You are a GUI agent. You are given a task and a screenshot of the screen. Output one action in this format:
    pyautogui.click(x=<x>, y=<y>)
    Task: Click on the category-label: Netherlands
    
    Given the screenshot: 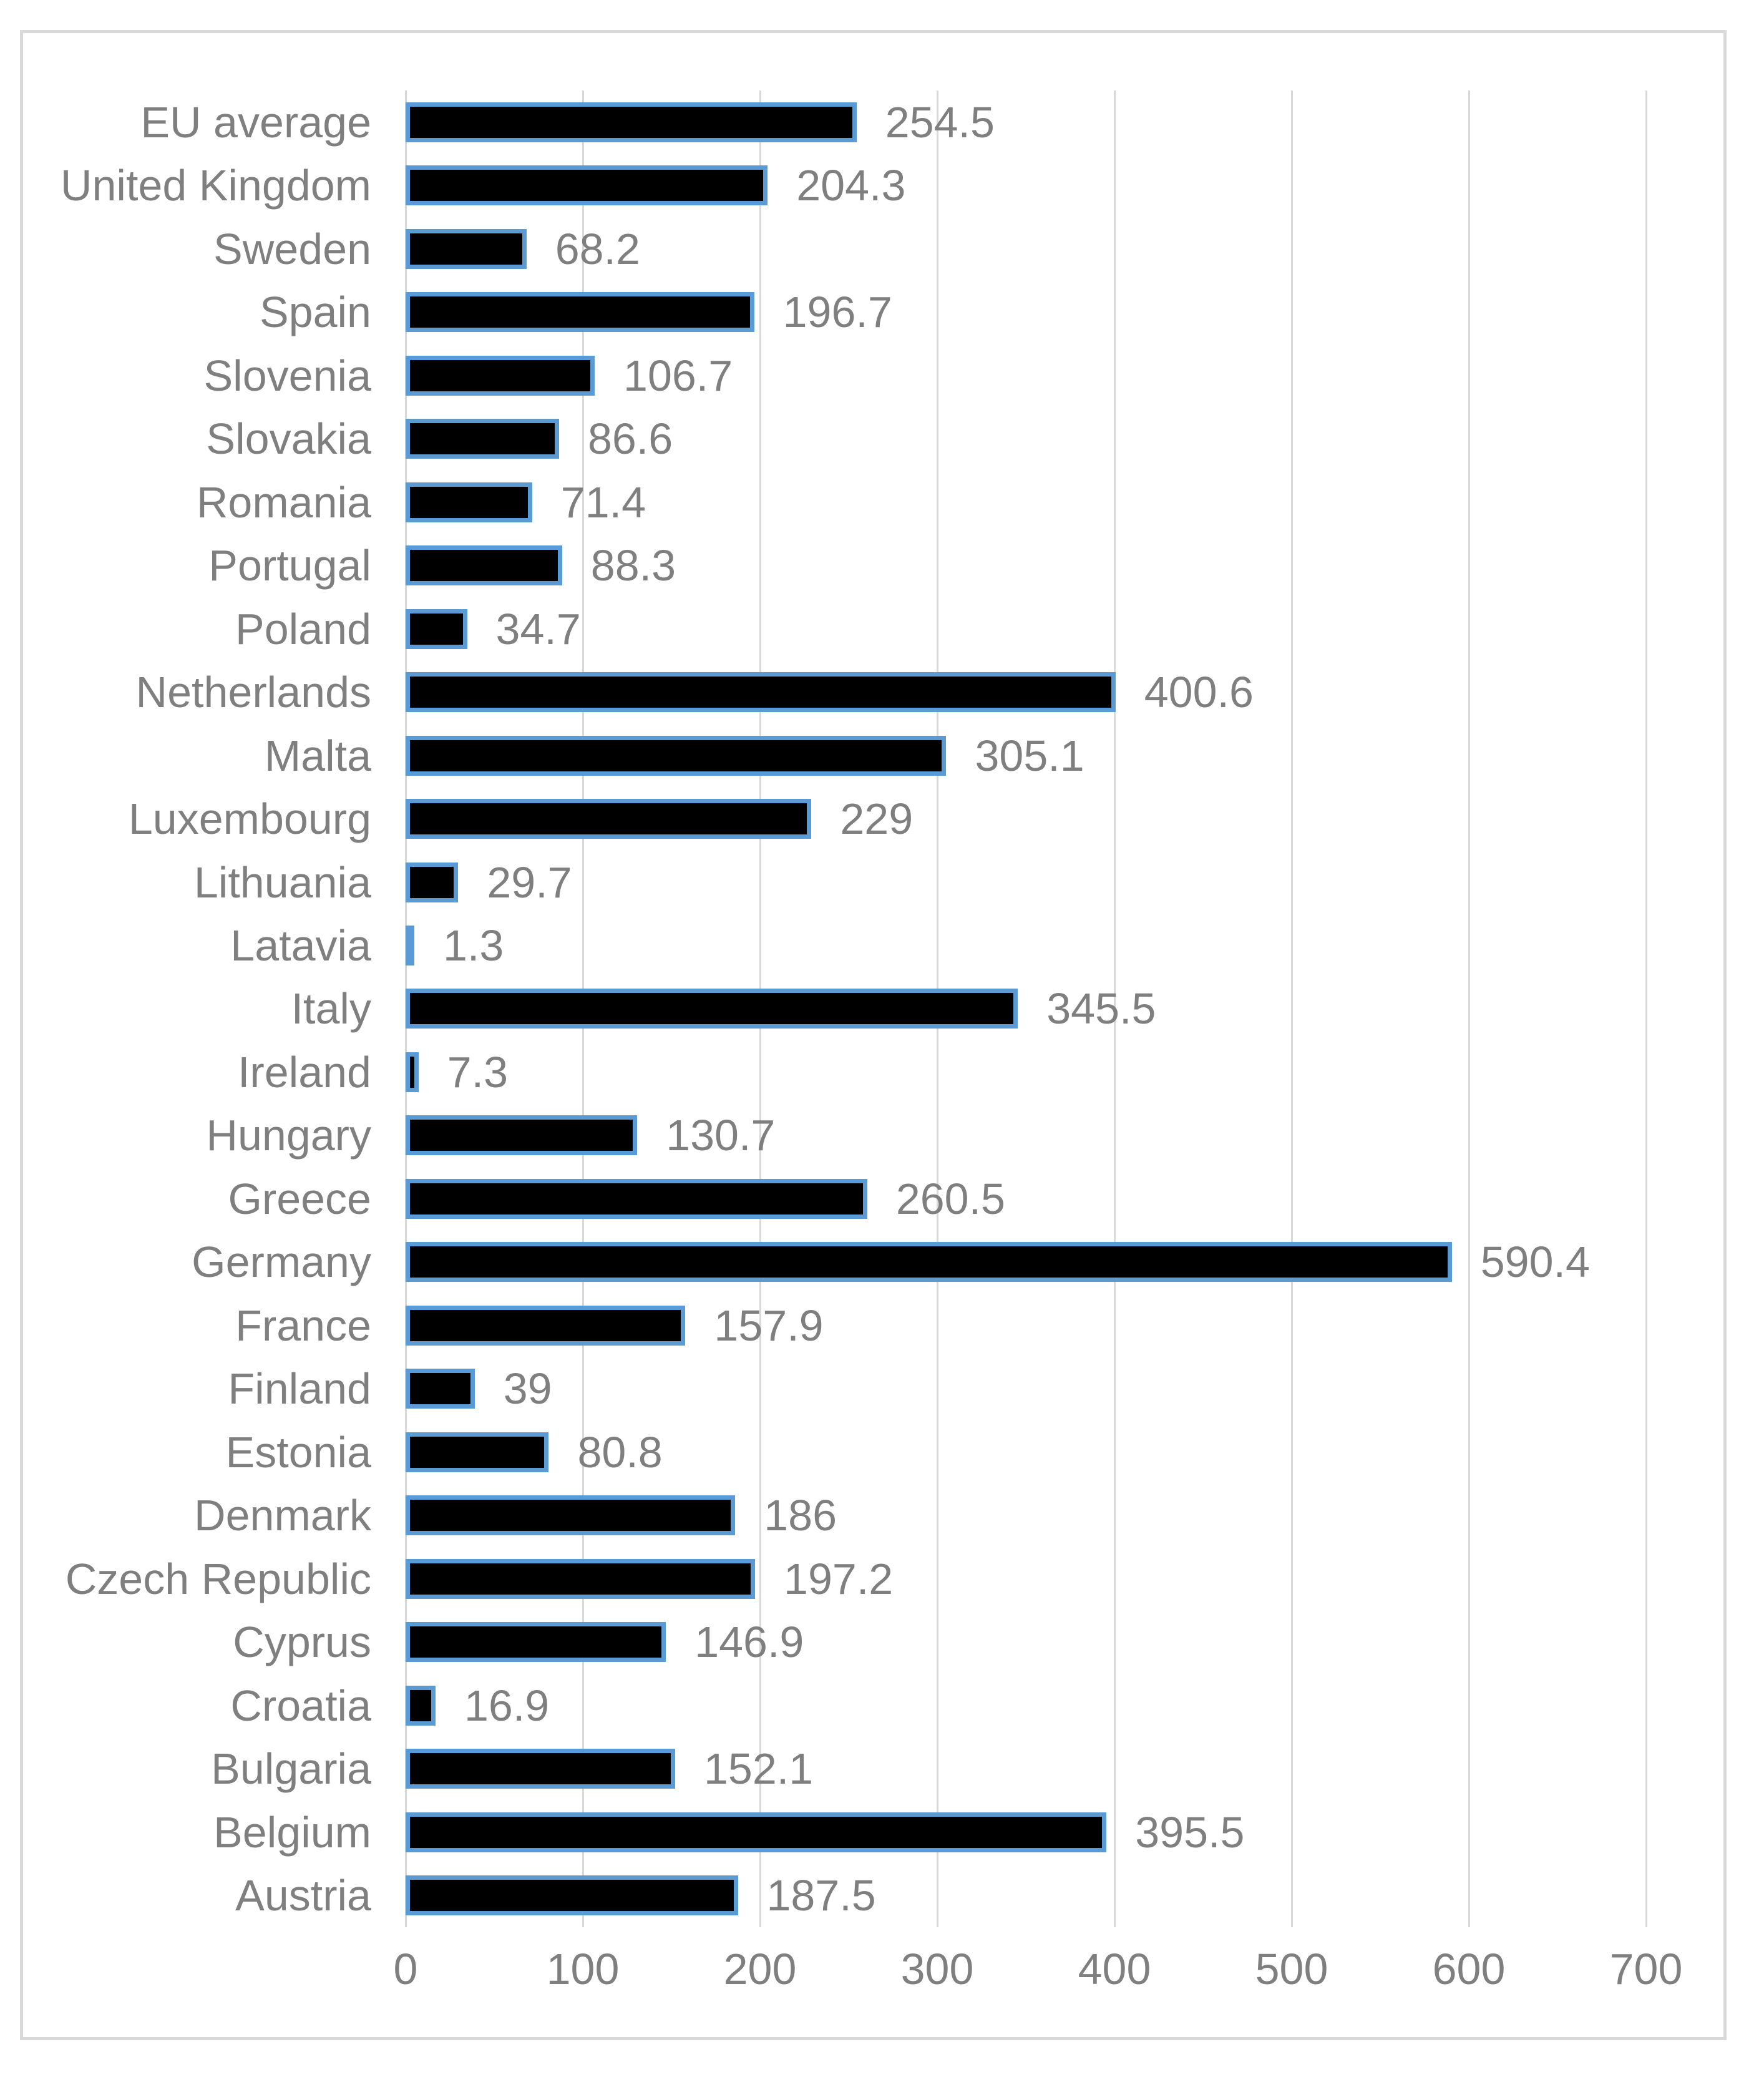 What is the action you would take?
    pyautogui.click(x=253, y=693)
    